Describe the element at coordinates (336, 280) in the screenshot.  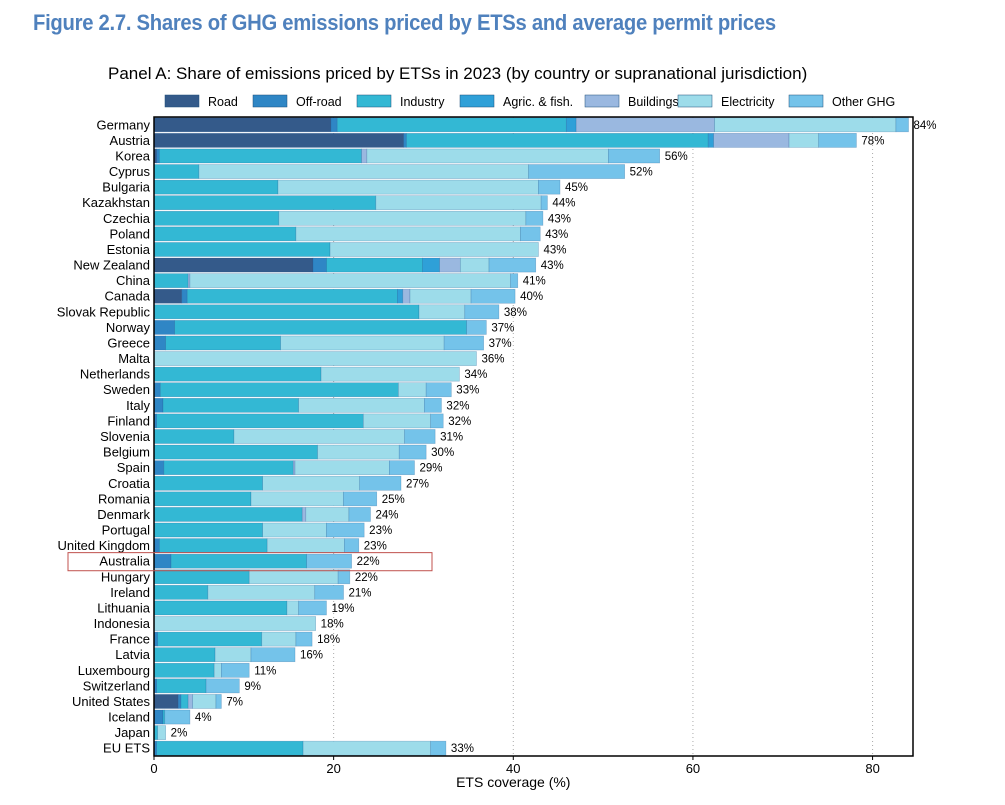
I see `bar-row-china` at that location.